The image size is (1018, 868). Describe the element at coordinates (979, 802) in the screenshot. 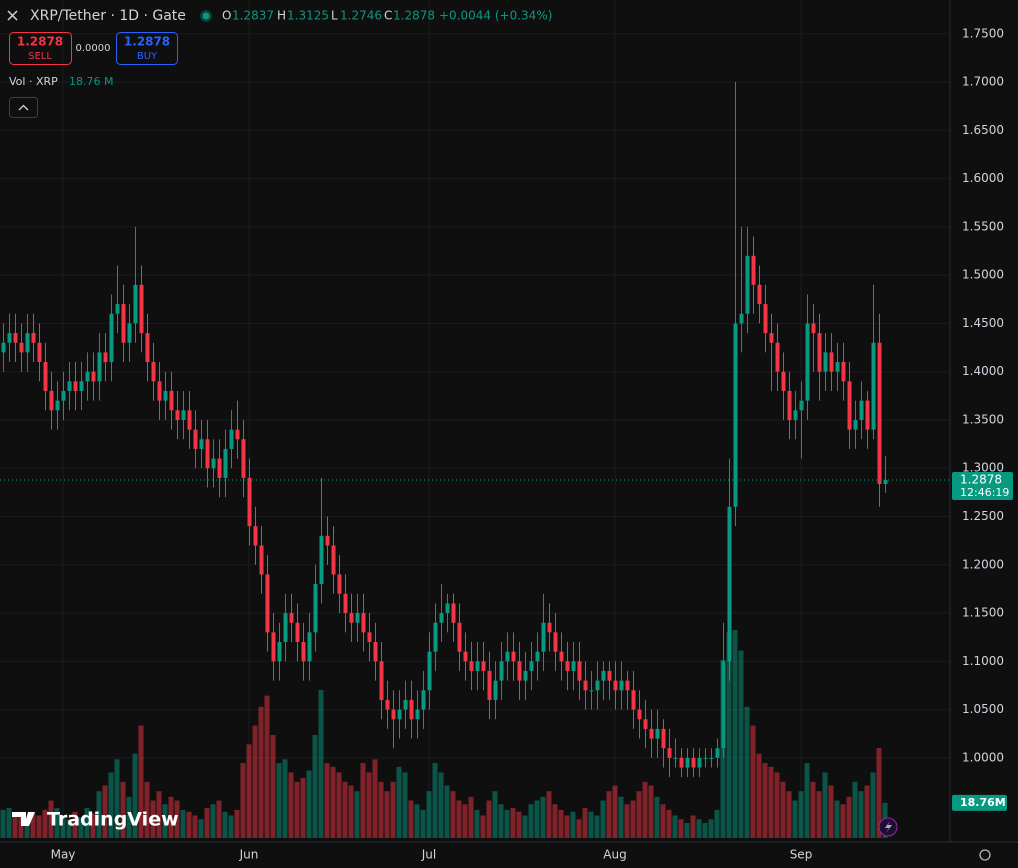

I see `volume-badge` at that location.